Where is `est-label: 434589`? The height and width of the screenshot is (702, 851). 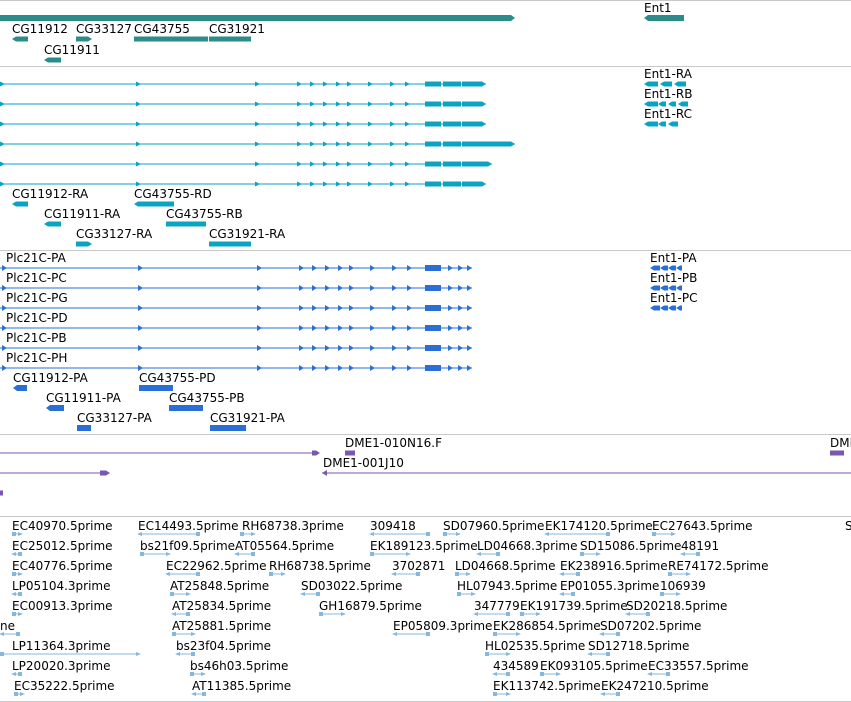 est-label: 434589 is located at coordinates (516, 666).